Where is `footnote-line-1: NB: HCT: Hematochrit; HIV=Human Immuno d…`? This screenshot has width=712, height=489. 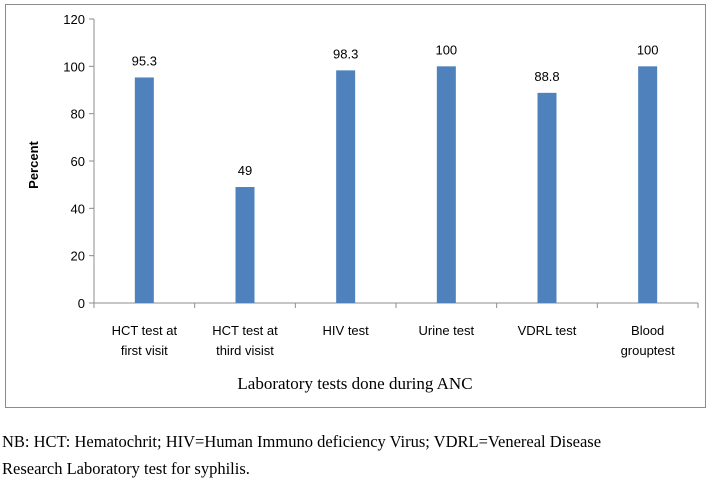
footnote-line-1: NB: HCT: Hematochrit; HIV=Human Immuno d… is located at coordinates (302, 441).